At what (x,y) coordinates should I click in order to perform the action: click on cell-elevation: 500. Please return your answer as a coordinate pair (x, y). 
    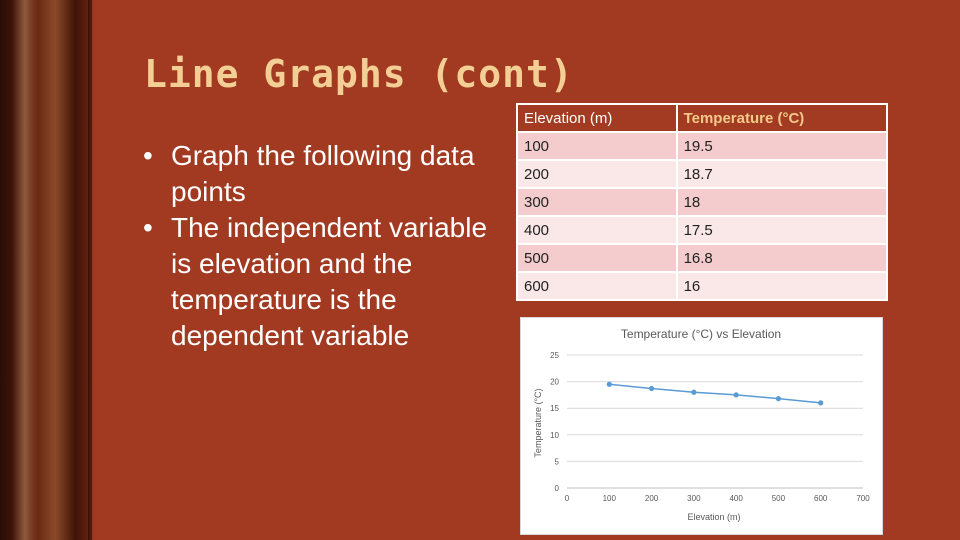
    Looking at the image, I should click on (597, 258).